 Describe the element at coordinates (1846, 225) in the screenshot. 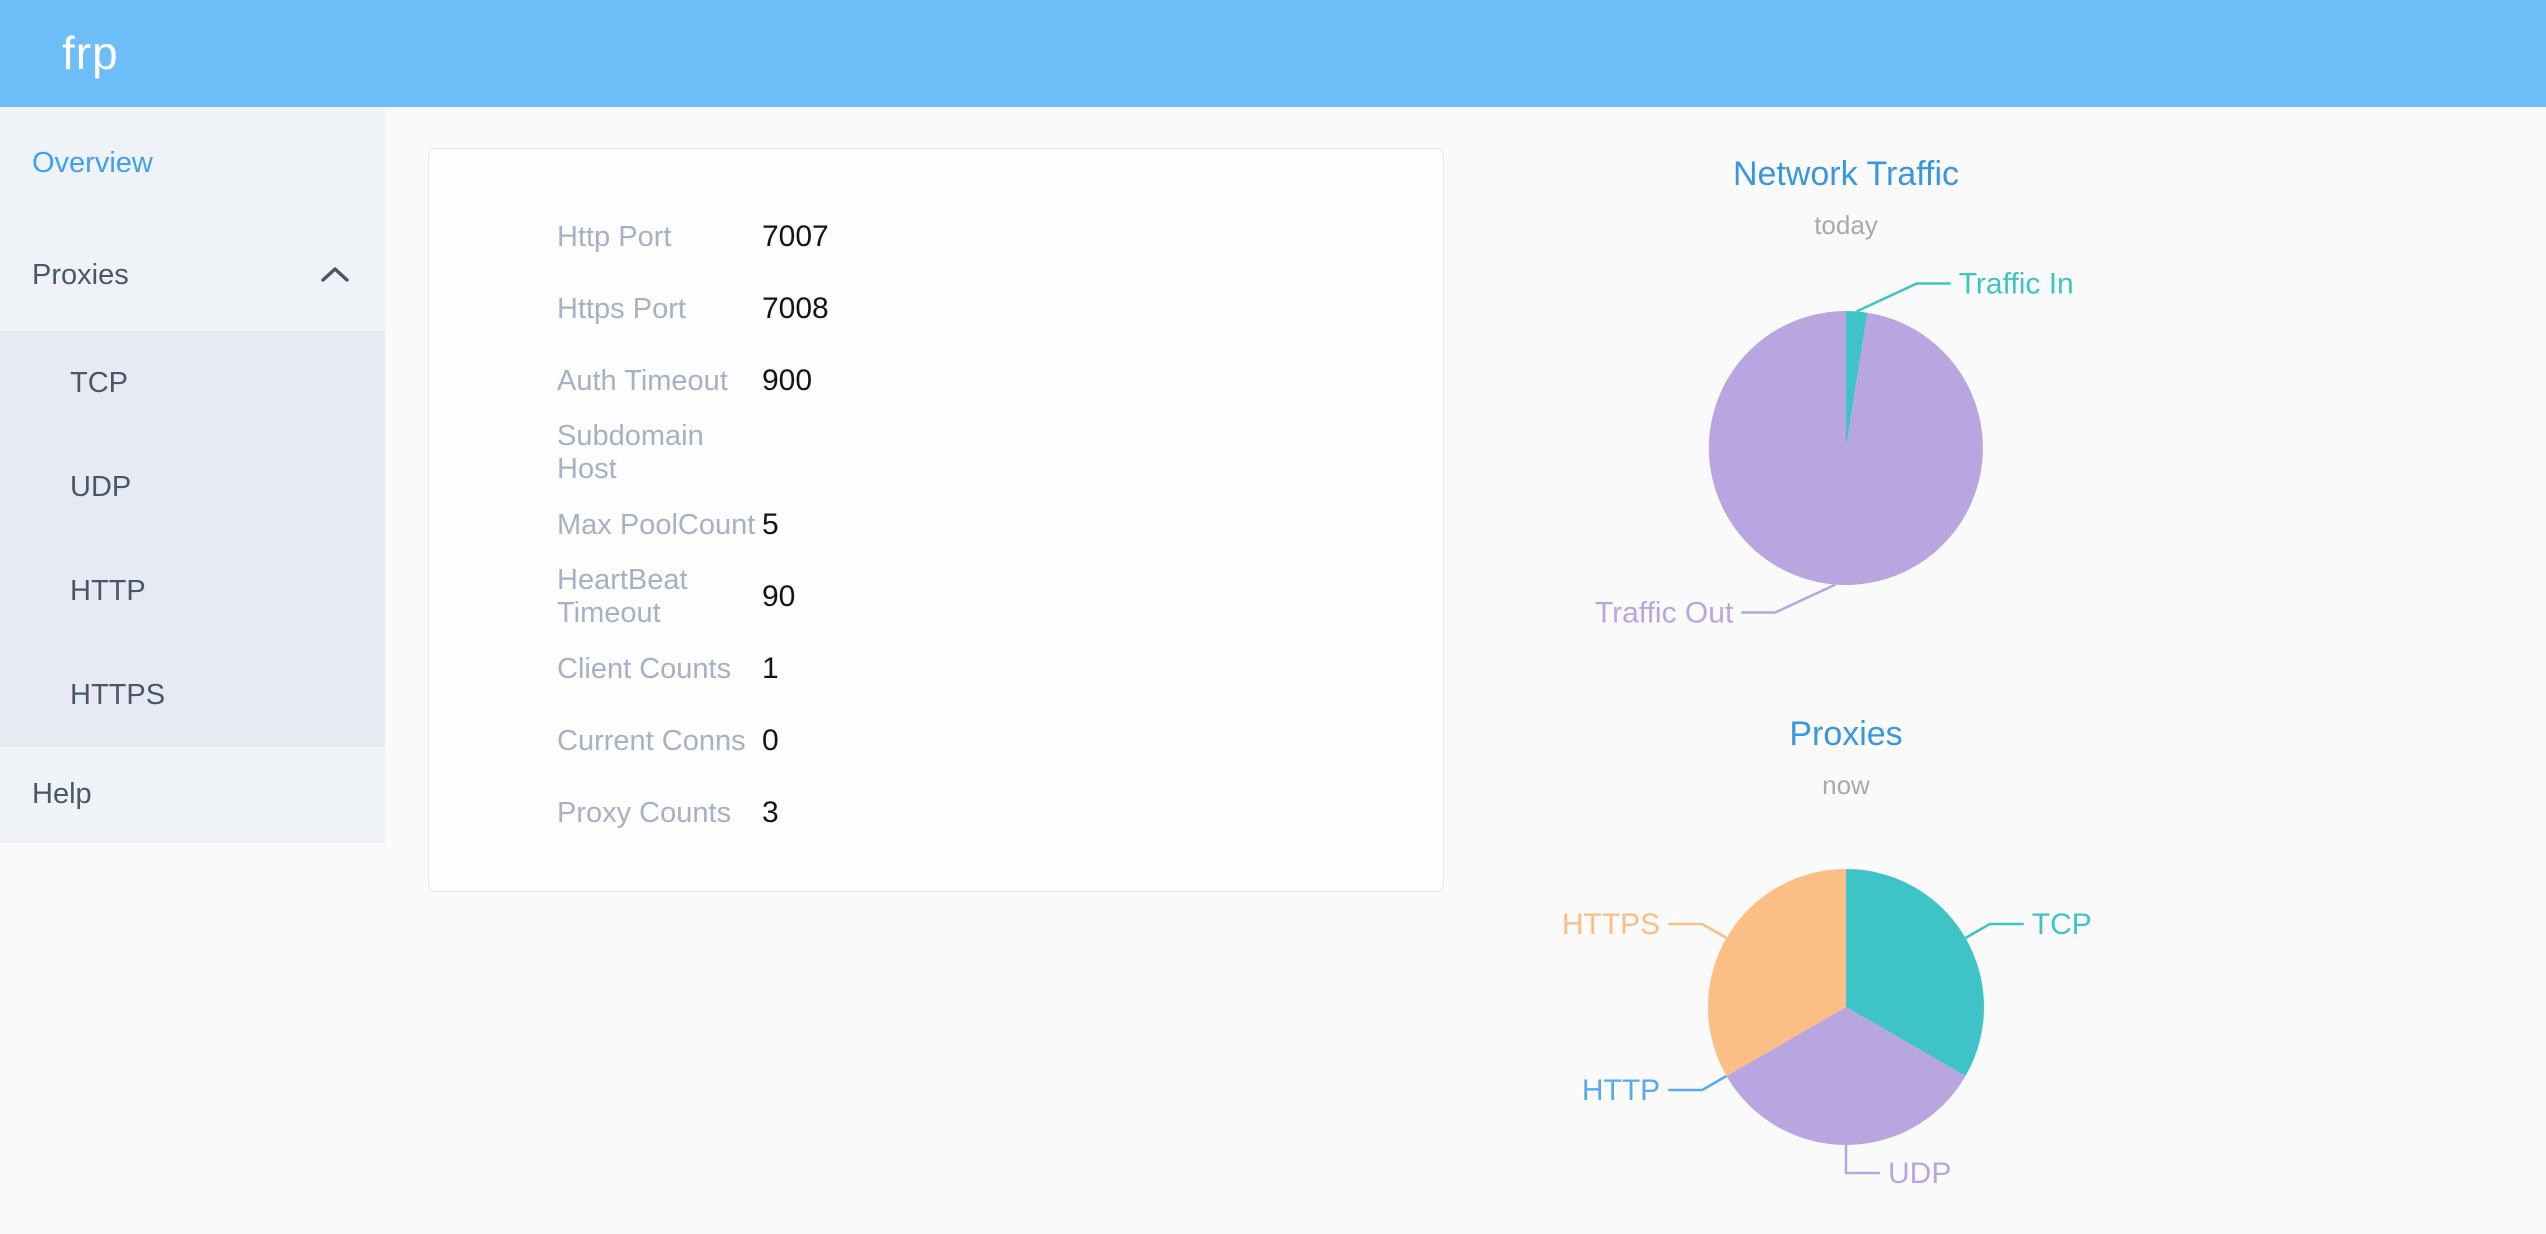

I see `chart-network-traffic-subtitle: today` at that location.